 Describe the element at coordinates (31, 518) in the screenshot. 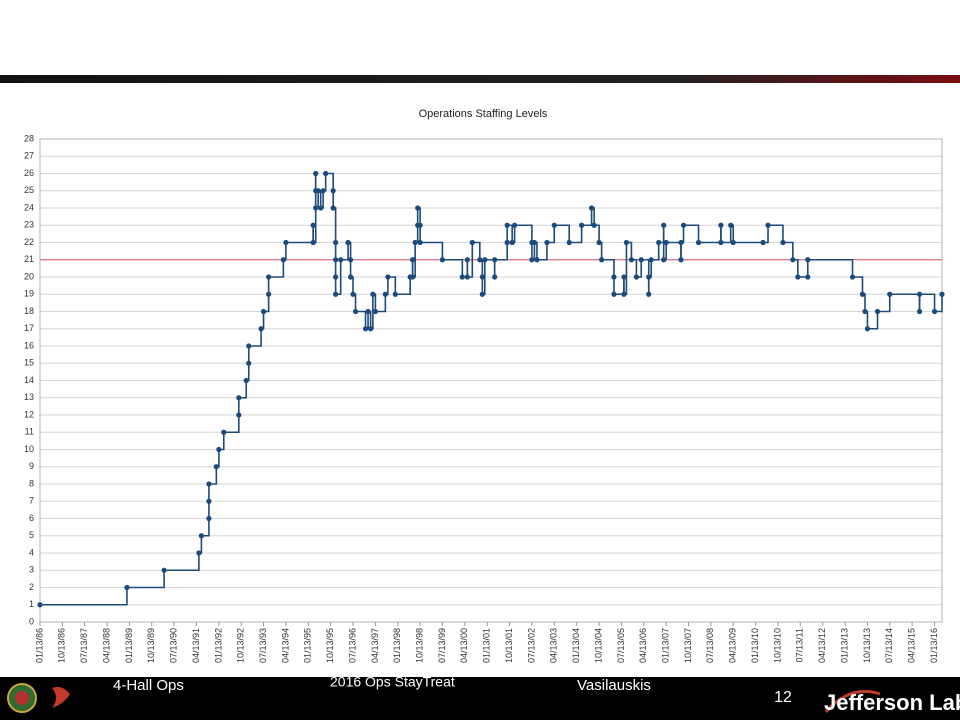

I see `y-tick-label: 6` at that location.